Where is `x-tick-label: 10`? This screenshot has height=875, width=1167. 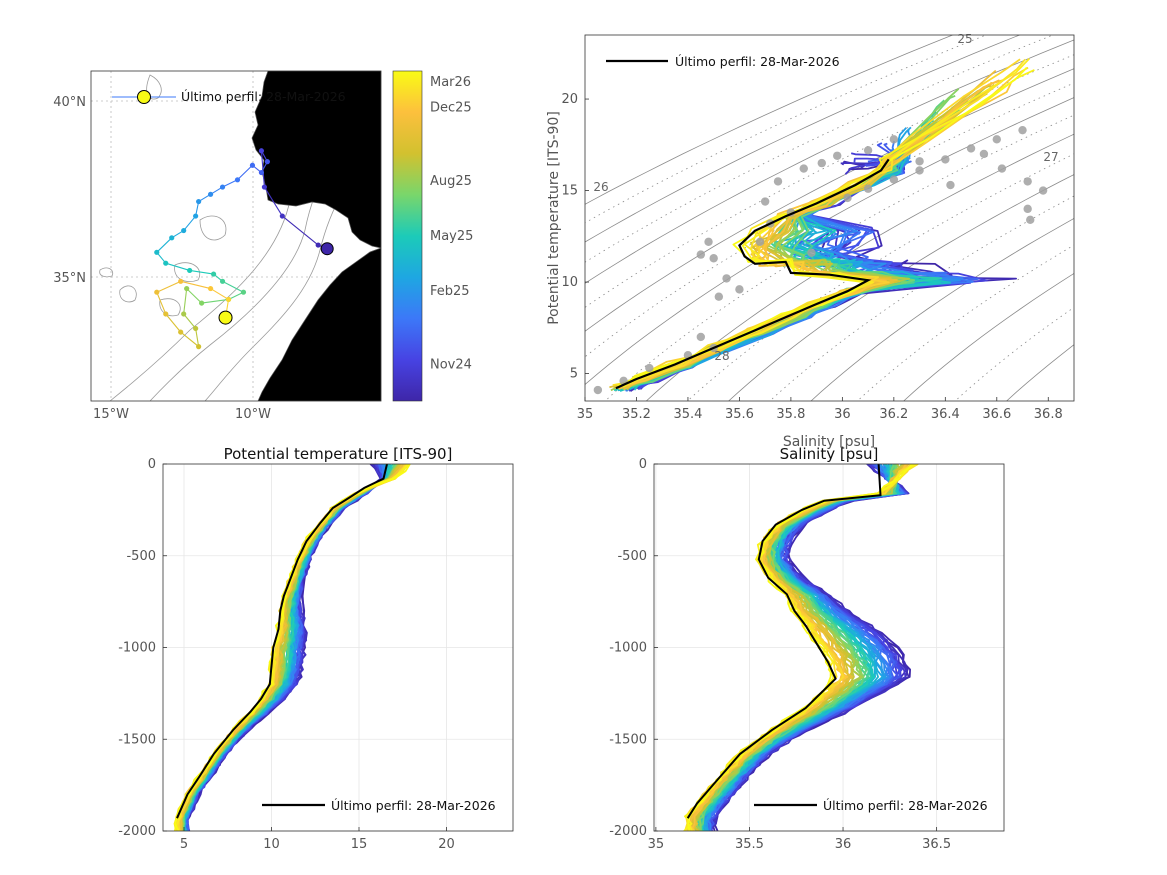
x-tick-label: 10 is located at coordinates (271, 844).